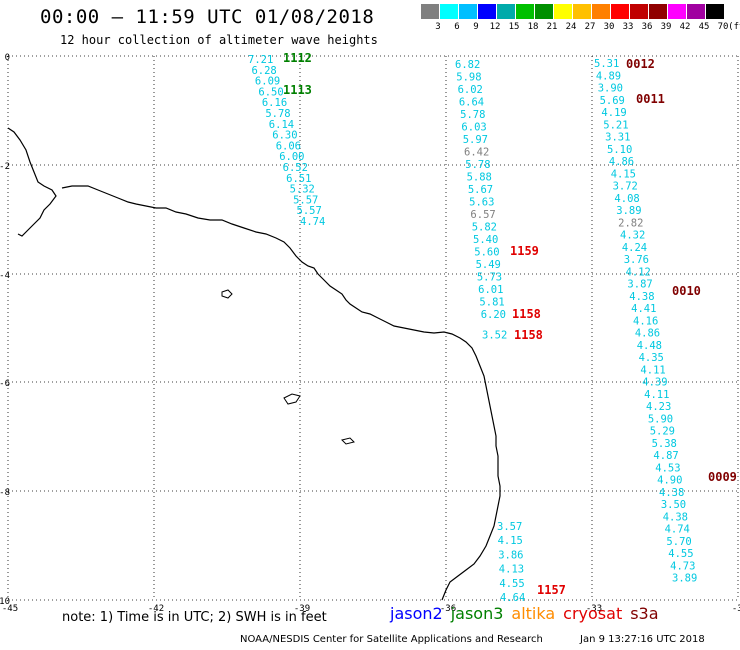 Image resolution: width=740 pixels, height=650 pixels. I want to click on swh-value: 4.13, so click(511, 570).